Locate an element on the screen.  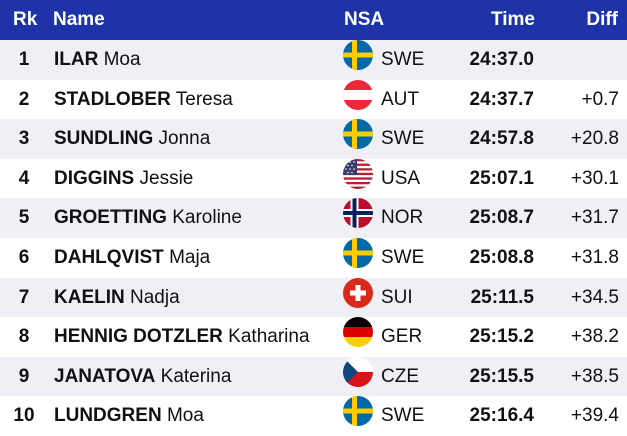
table-row: 3 SUNDLING Jonna SWE 24:57.8 +20.8 is located at coordinates (313, 139).